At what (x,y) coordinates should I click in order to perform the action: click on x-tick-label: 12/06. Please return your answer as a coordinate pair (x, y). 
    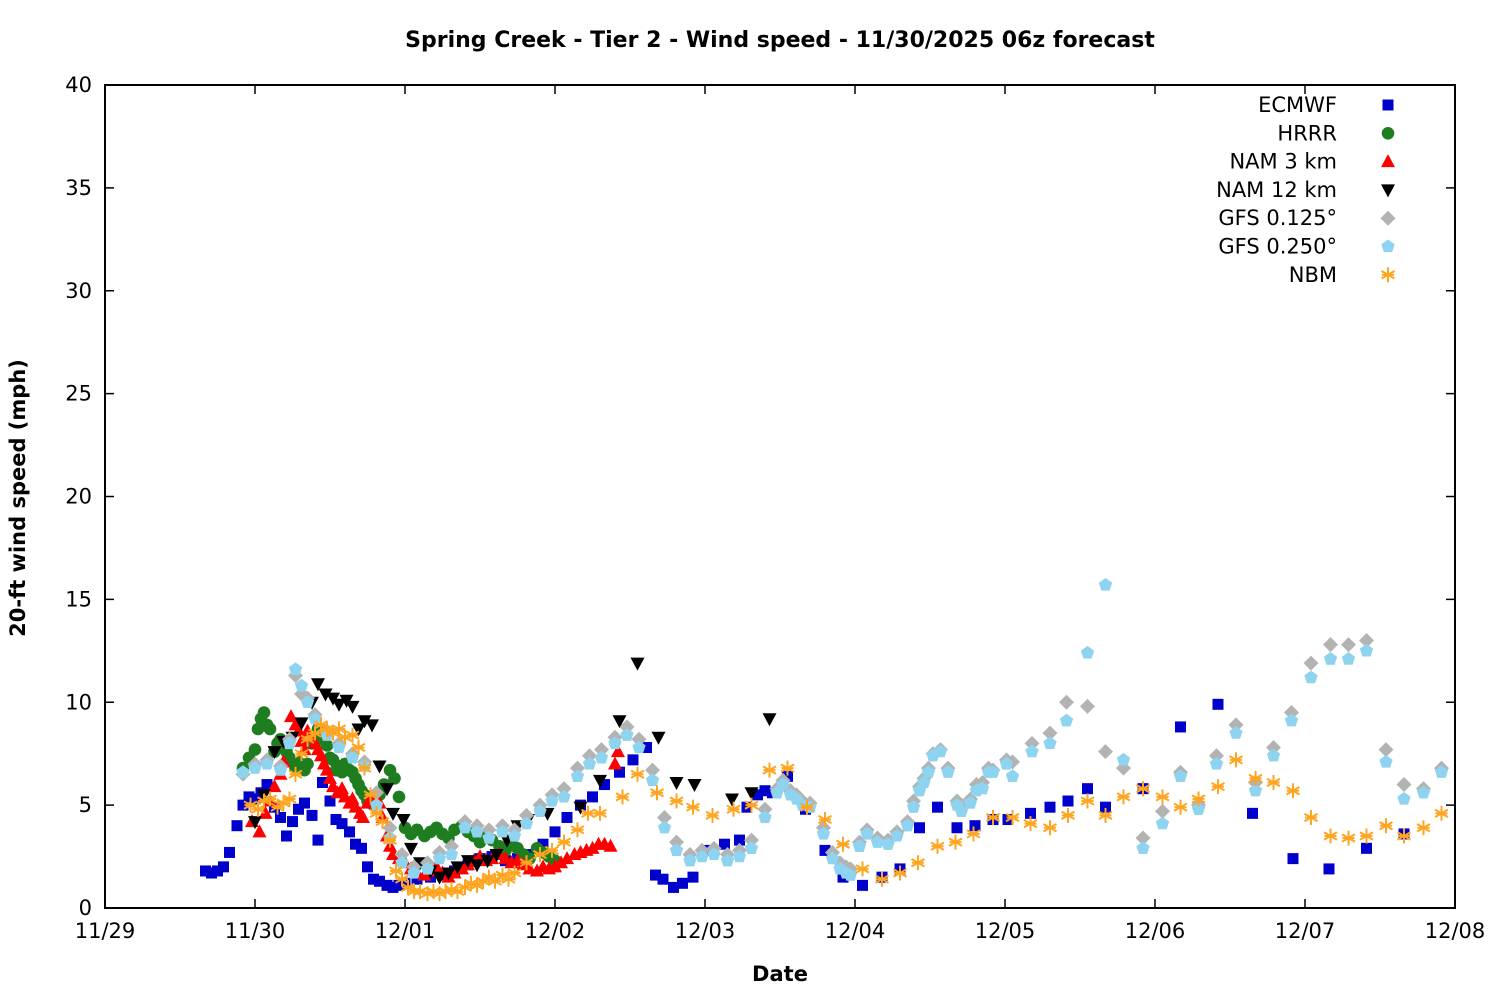
    Looking at the image, I should click on (1155, 931).